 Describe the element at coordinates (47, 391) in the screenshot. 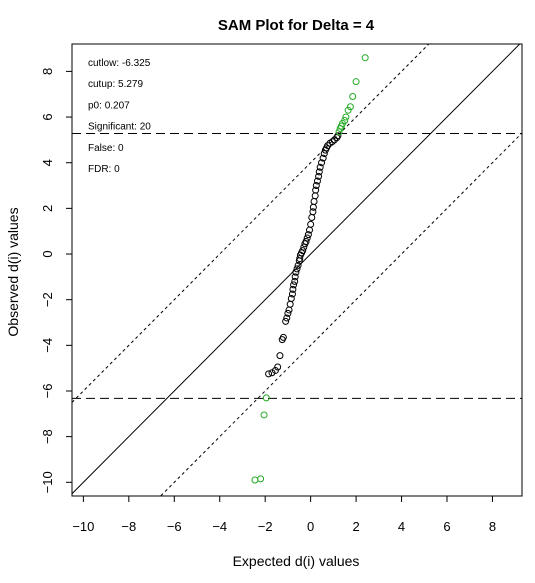

I see `y-tick-label: −6` at that location.